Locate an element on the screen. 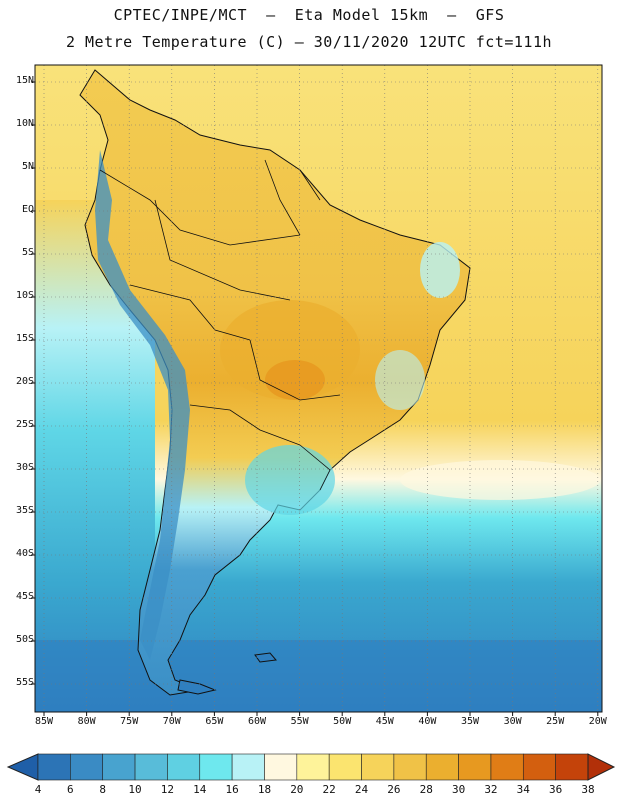 The image size is (618, 800). legend-label: 32 is located at coordinates (491, 789).